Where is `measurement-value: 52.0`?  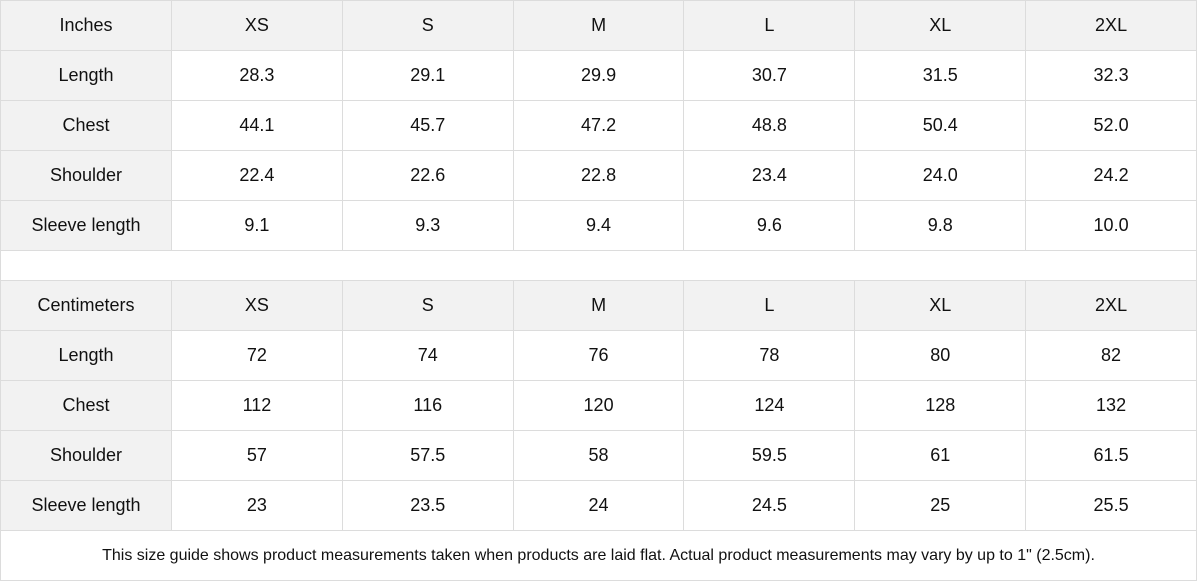
measurement-value: 52.0 is located at coordinates (1111, 125).